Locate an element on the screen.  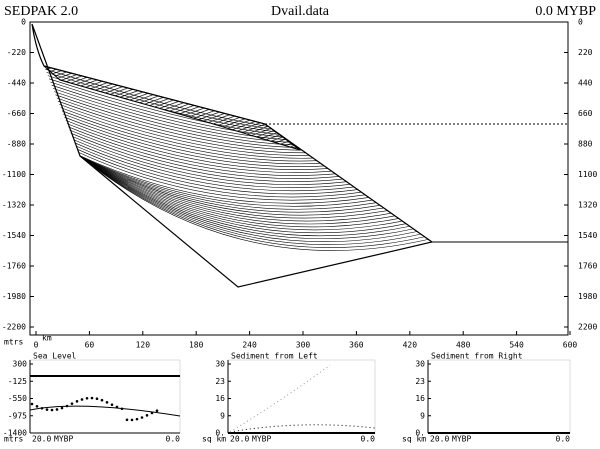
depth-label: -220 is located at coordinates (16, 52).